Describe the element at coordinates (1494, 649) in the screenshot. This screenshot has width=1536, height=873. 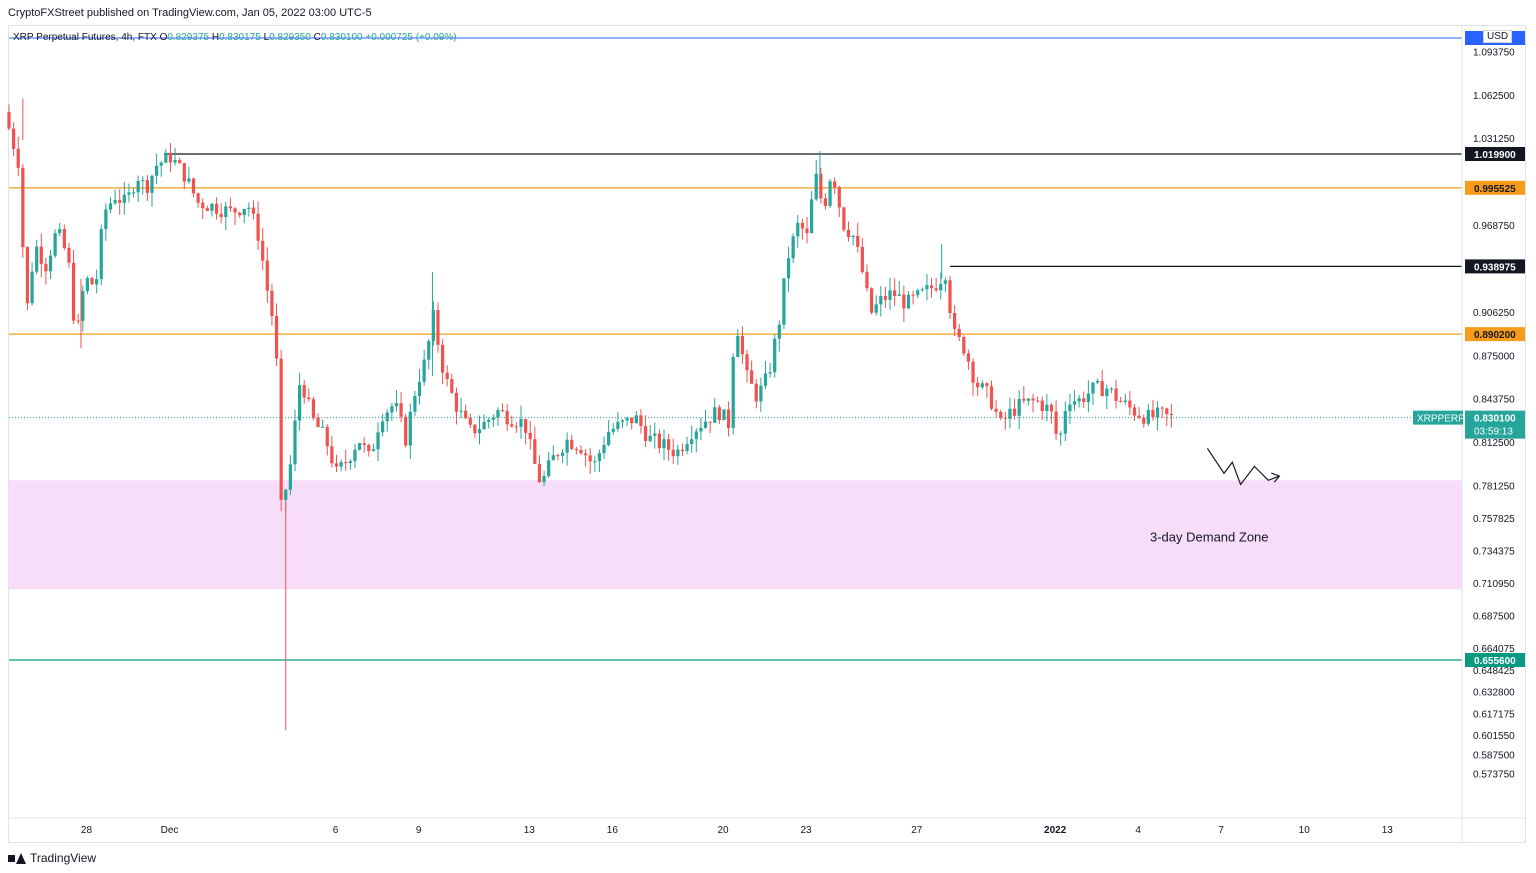
I see `price-tick-label: 0.664075` at that location.